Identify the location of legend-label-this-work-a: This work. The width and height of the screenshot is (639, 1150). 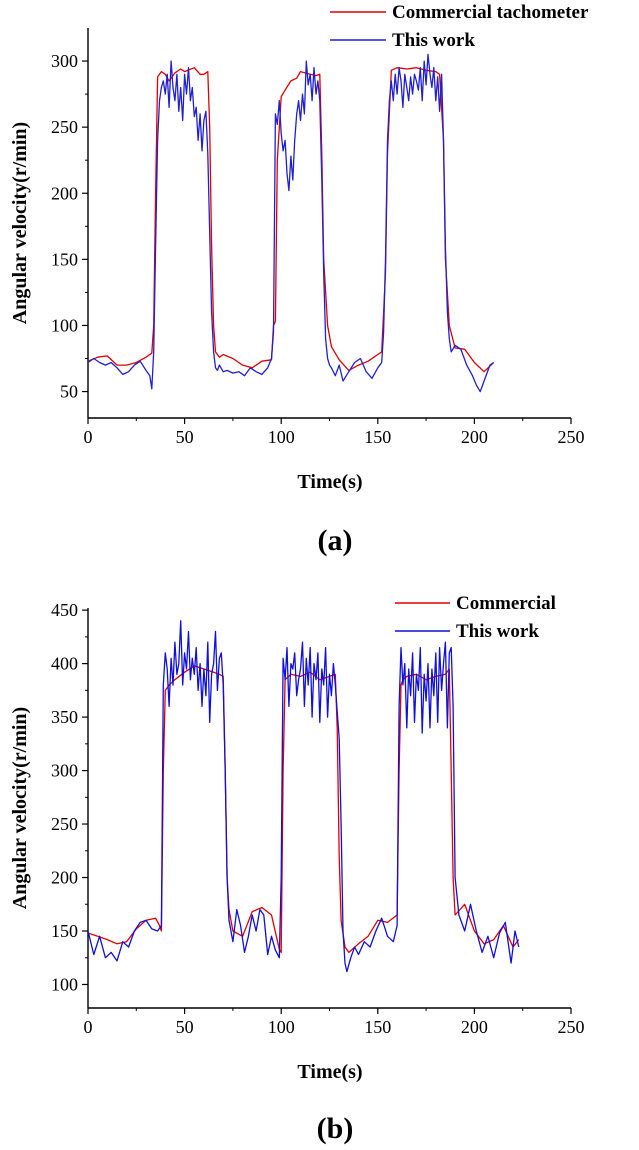
(433, 40).